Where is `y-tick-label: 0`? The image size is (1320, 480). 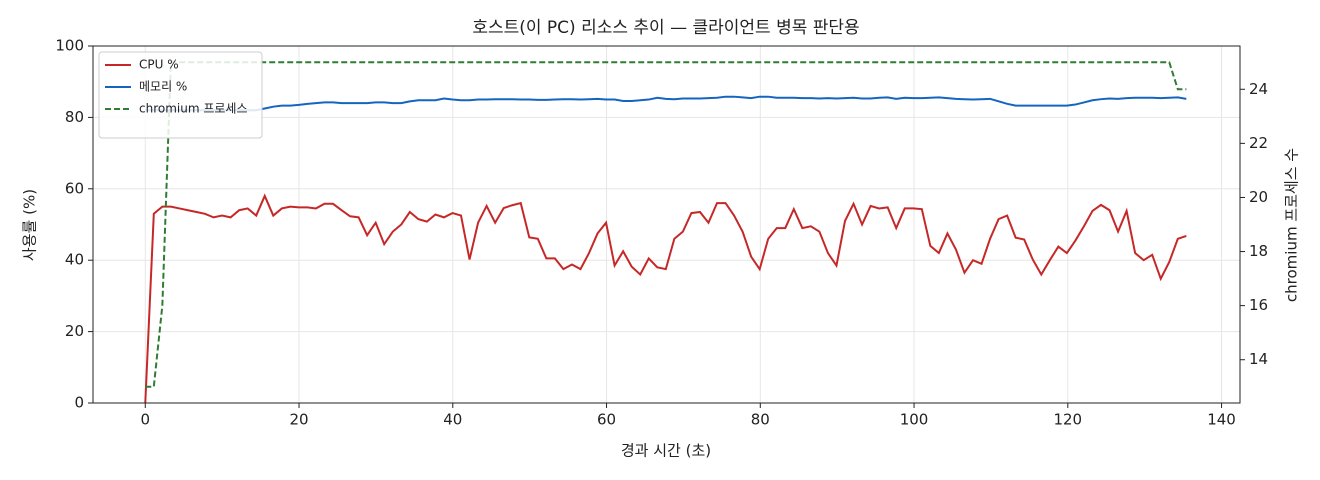 y-tick-label: 0 is located at coordinates (79, 403).